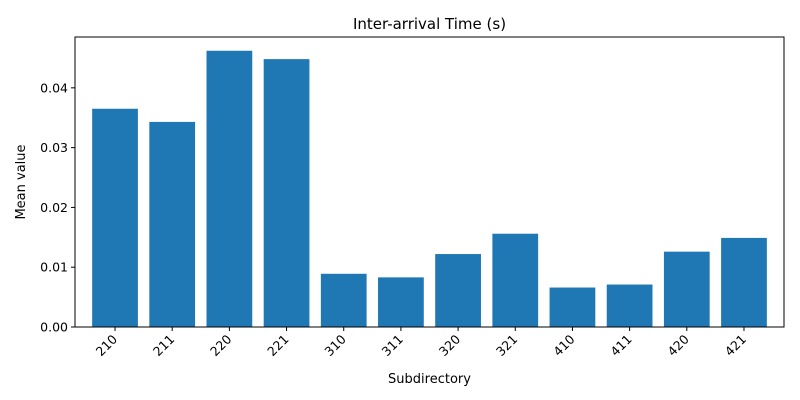 The image size is (800, 400). What do you see at coordinates (450, 345) in the screenshot?
I see `x-tick-label: 320` at bounding box center [450, 345].